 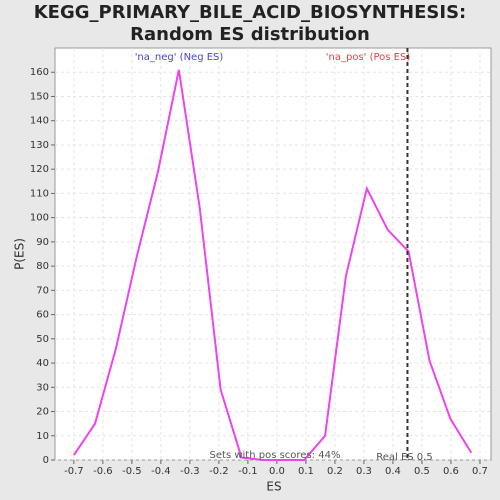 What do you see at coordinates (39, 145) in the screenshot?
I see `y-tick-label: 130` at bounding box center [39, 145].